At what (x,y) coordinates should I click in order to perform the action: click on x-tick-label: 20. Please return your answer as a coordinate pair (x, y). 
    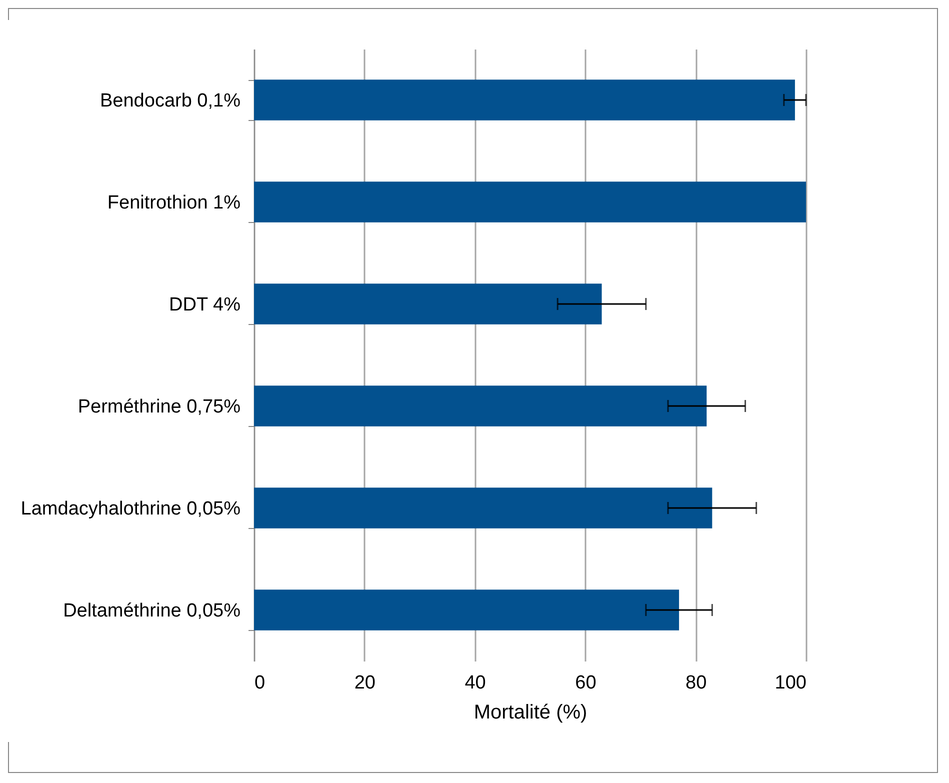
    Looking at the image, I should click on (365, 683).